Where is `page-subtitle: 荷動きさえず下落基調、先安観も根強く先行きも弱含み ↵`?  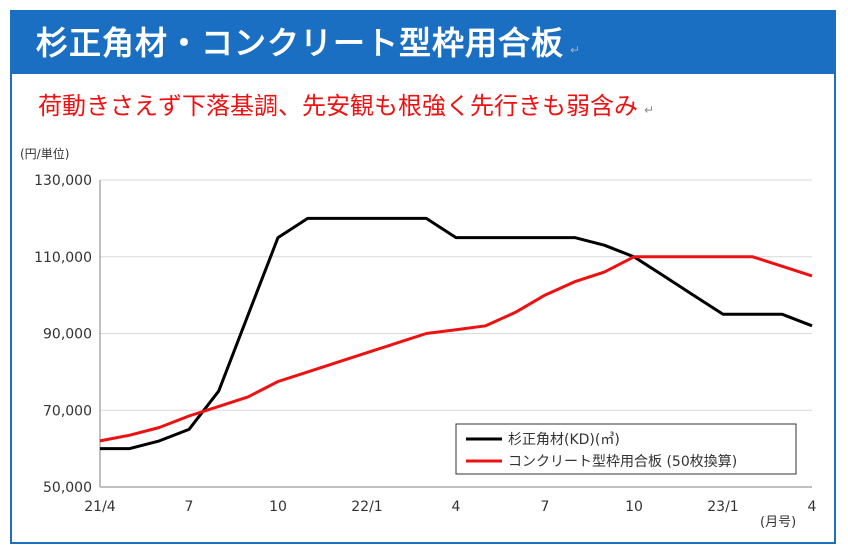 page-subtitle: 荷動きさえず下落基調、先安観も根強く先行きも弱含み ↵ is located at coordinates (346, 106).